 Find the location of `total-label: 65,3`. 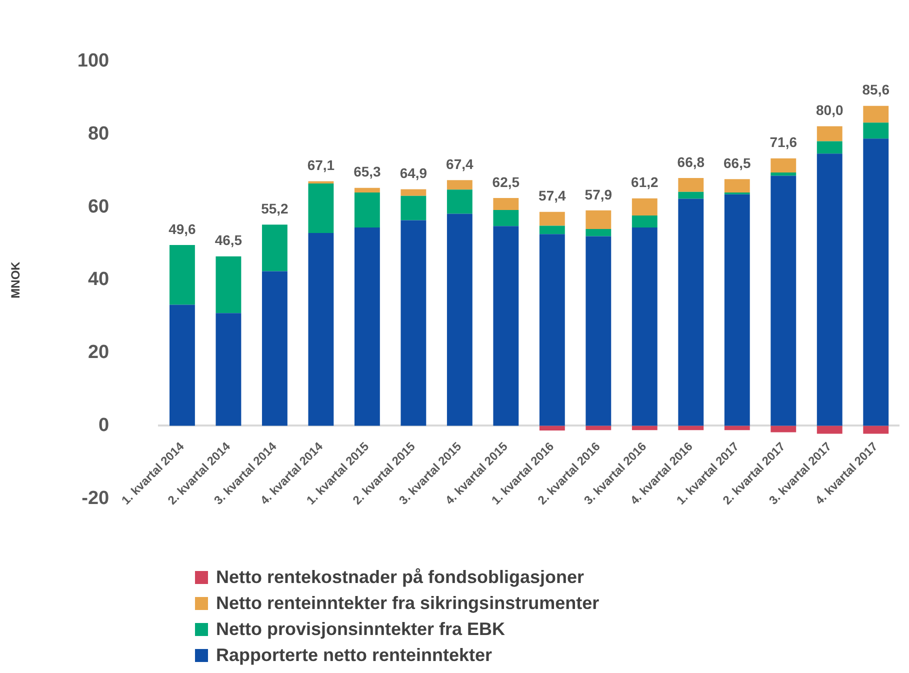

total-label: 65,3 is located at coordinates (368, 172).